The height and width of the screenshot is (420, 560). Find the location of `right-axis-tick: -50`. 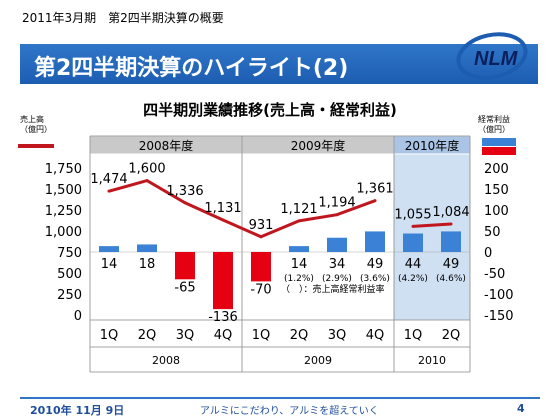

right-axis-tick: -50 is located at coordinates (494, 274).